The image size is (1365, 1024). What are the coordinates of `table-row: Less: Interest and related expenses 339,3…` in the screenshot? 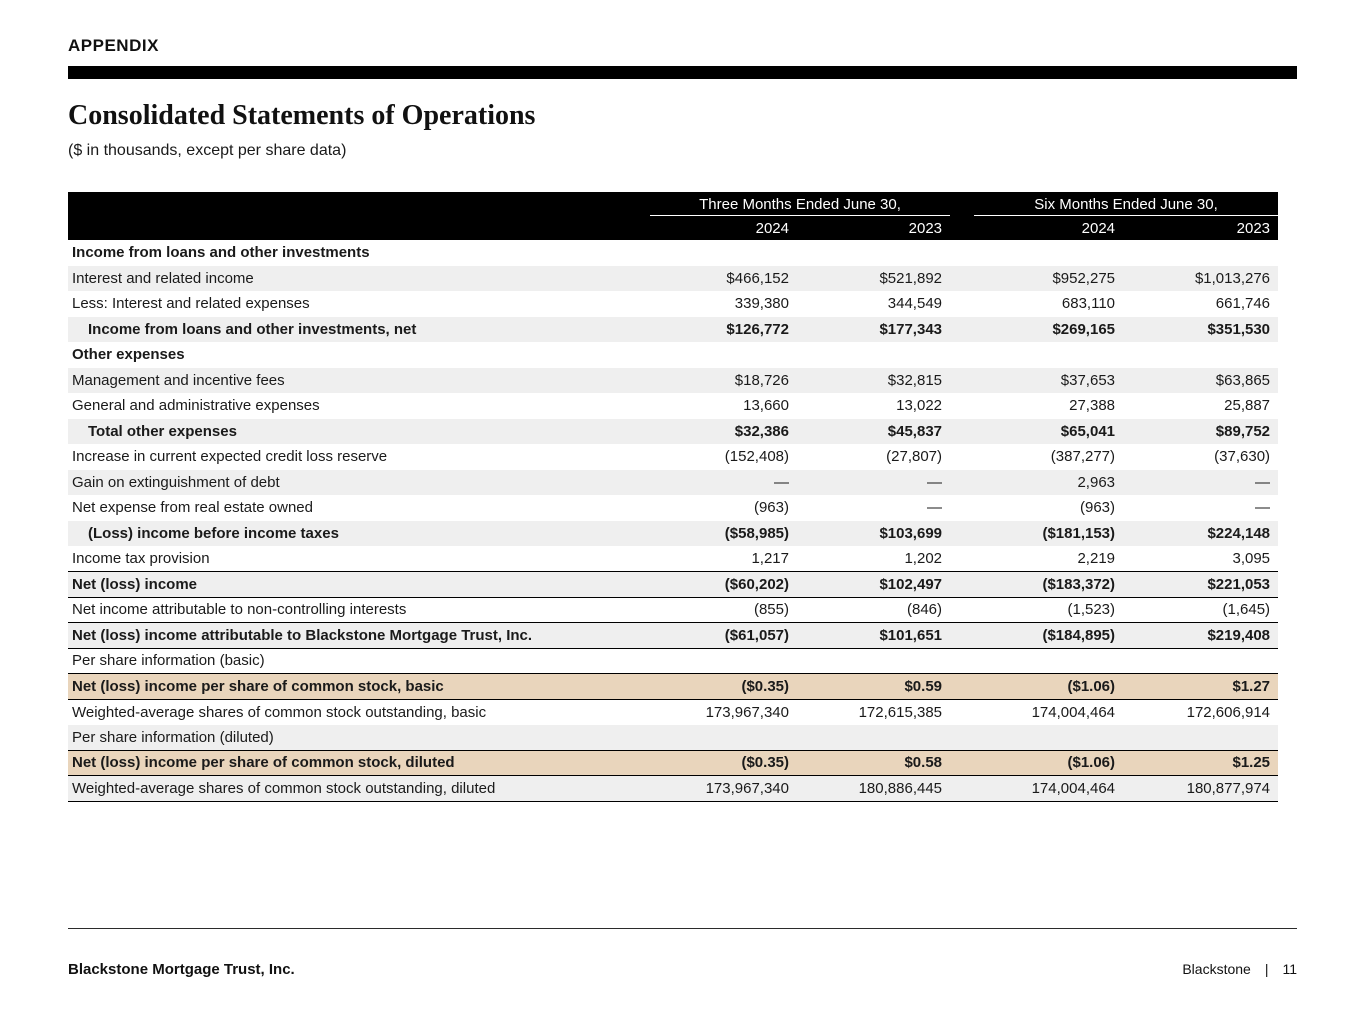 It's located at (673, 304).